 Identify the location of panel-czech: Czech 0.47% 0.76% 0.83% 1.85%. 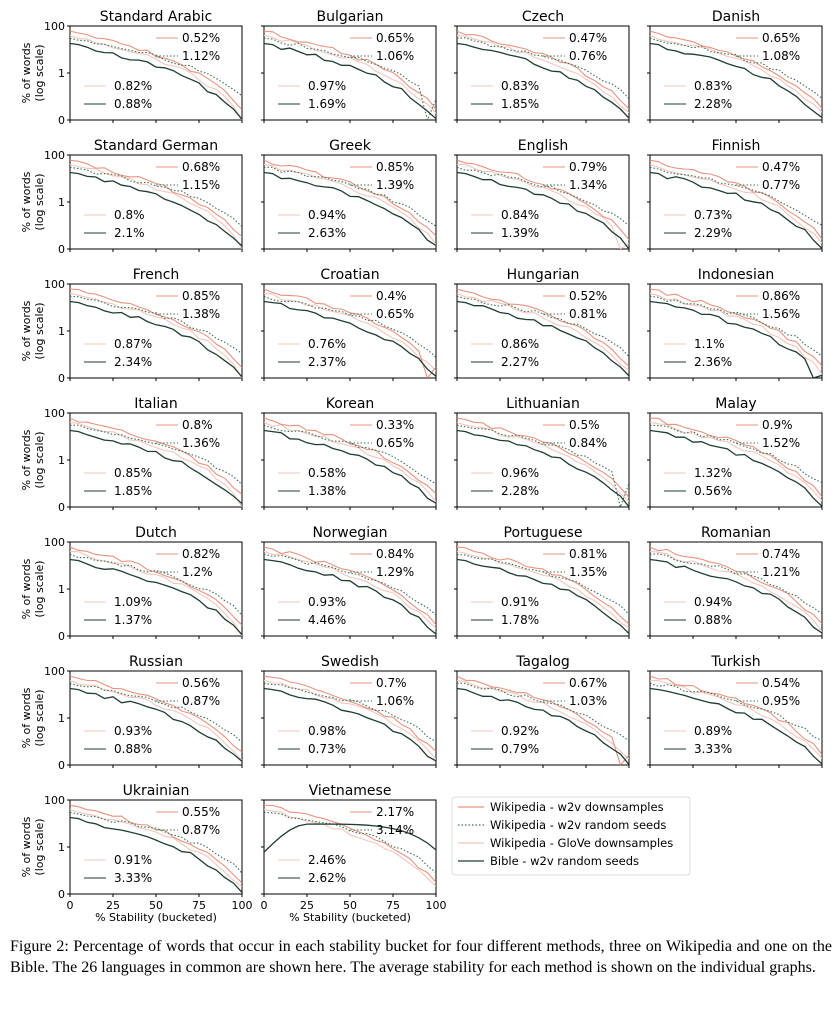
(542, 66).